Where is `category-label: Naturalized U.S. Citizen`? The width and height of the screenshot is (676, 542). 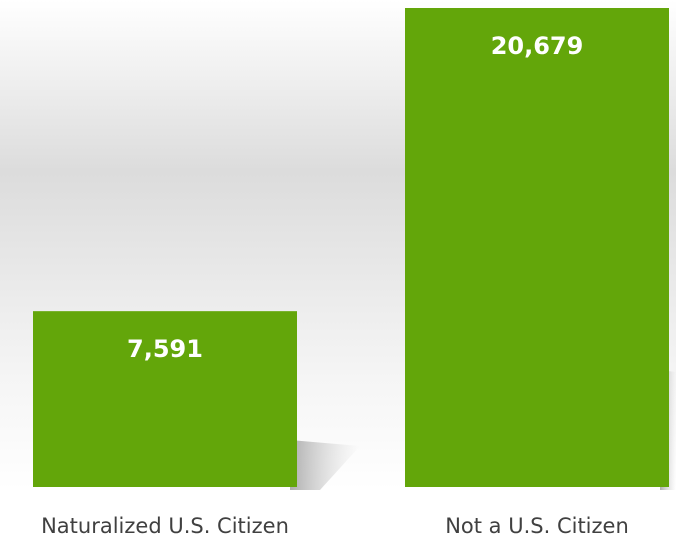
category-label: Naturalized U.S. Citizen is located at coordinates (165, 526).